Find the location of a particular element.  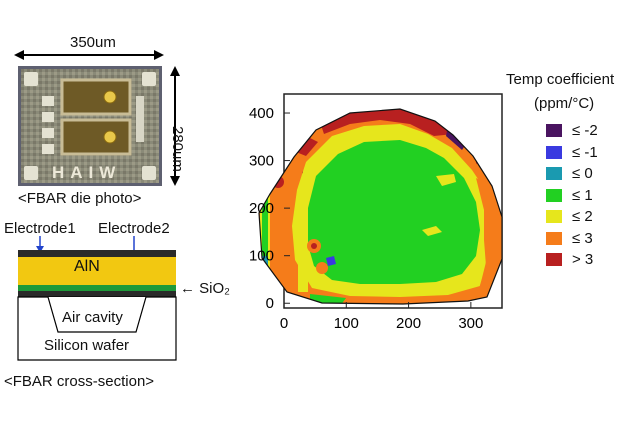

die-photo-caption: <FBAR die photo> is located at coordinates (80, 198).